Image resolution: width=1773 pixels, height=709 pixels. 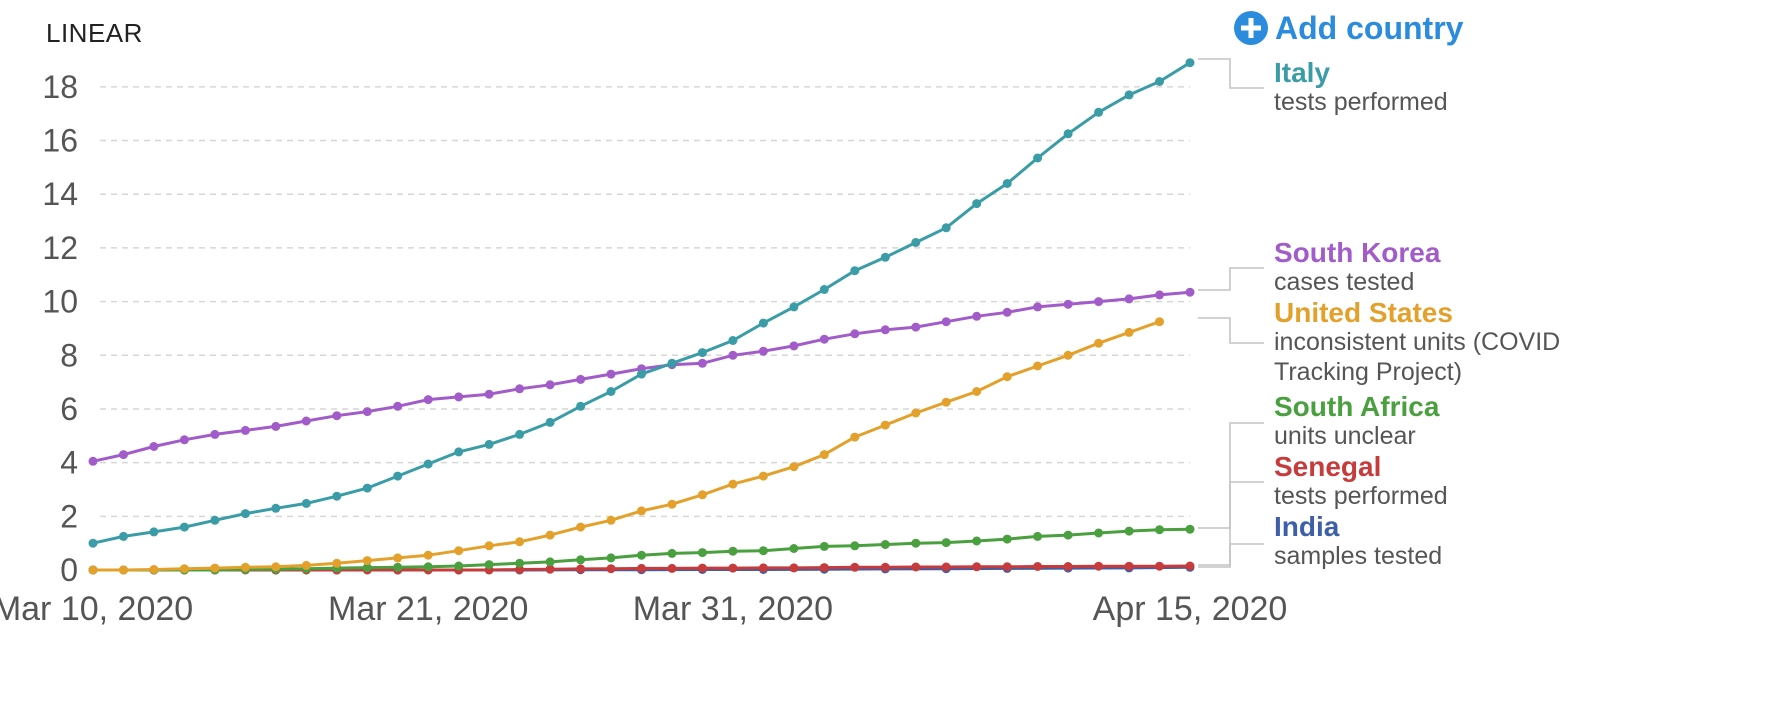 What do you see at coordinates (60, 248) in the screenshot?
I see `y-tick-label: 12` at bounding box center [60, 248].